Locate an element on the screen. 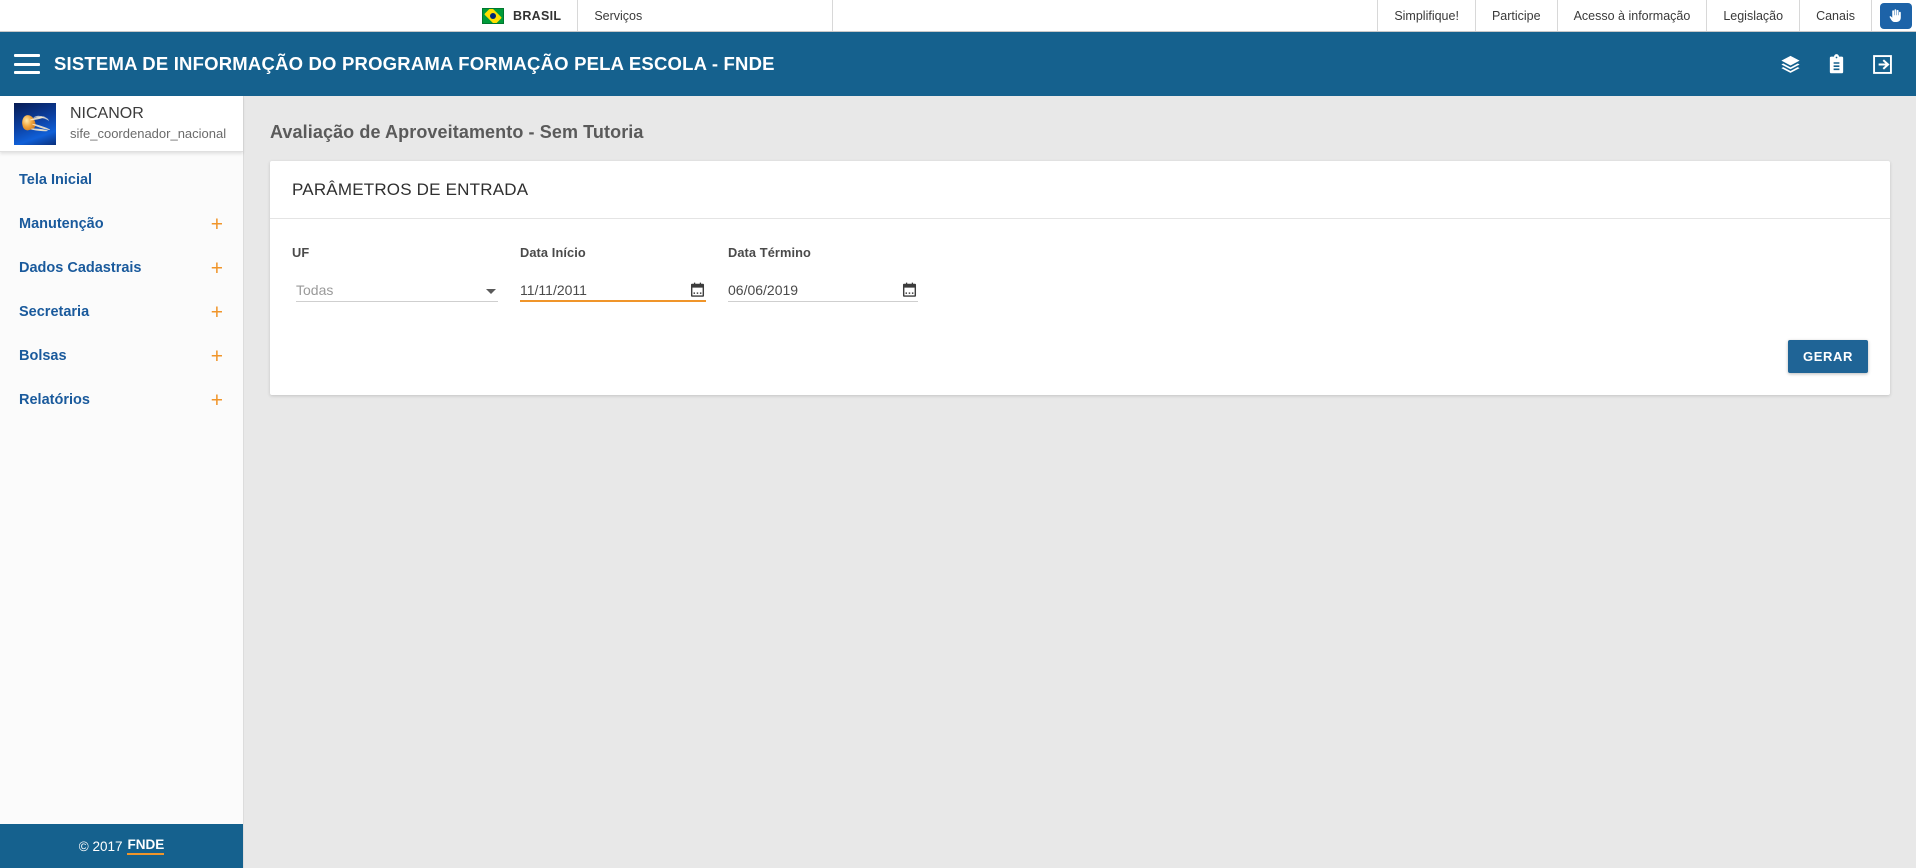 Image resolution: width=1916 pixels, height=868 pixels. sidebar-footer: © 2017 FNDE is located at coordinates (121, 846).